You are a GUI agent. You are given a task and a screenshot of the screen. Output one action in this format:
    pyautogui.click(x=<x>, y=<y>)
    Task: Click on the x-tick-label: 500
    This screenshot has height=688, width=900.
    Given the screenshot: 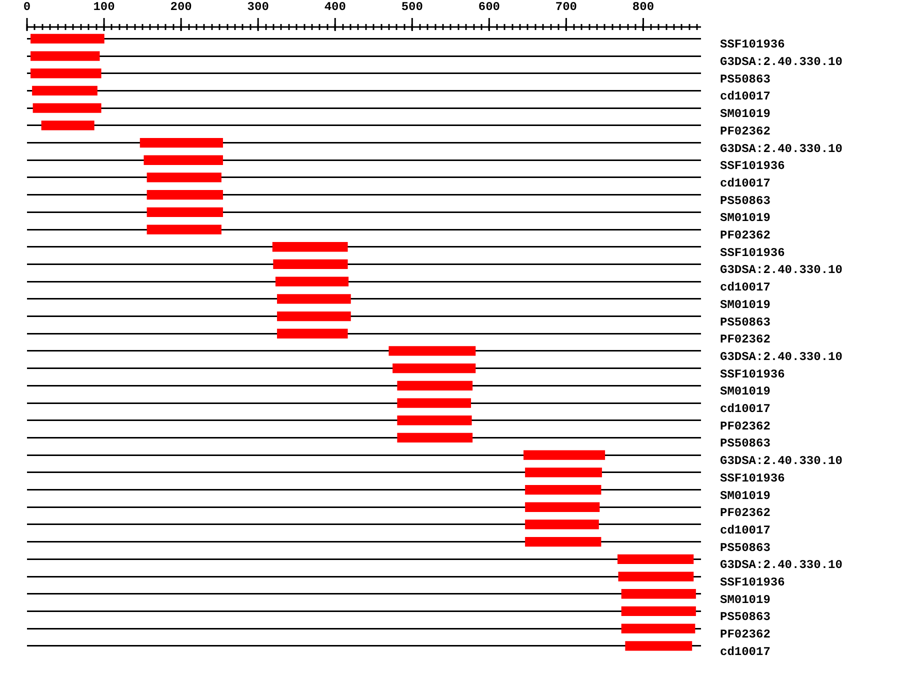 What is the action you would take?
    pyautogui.click(x=412, y=7)
    